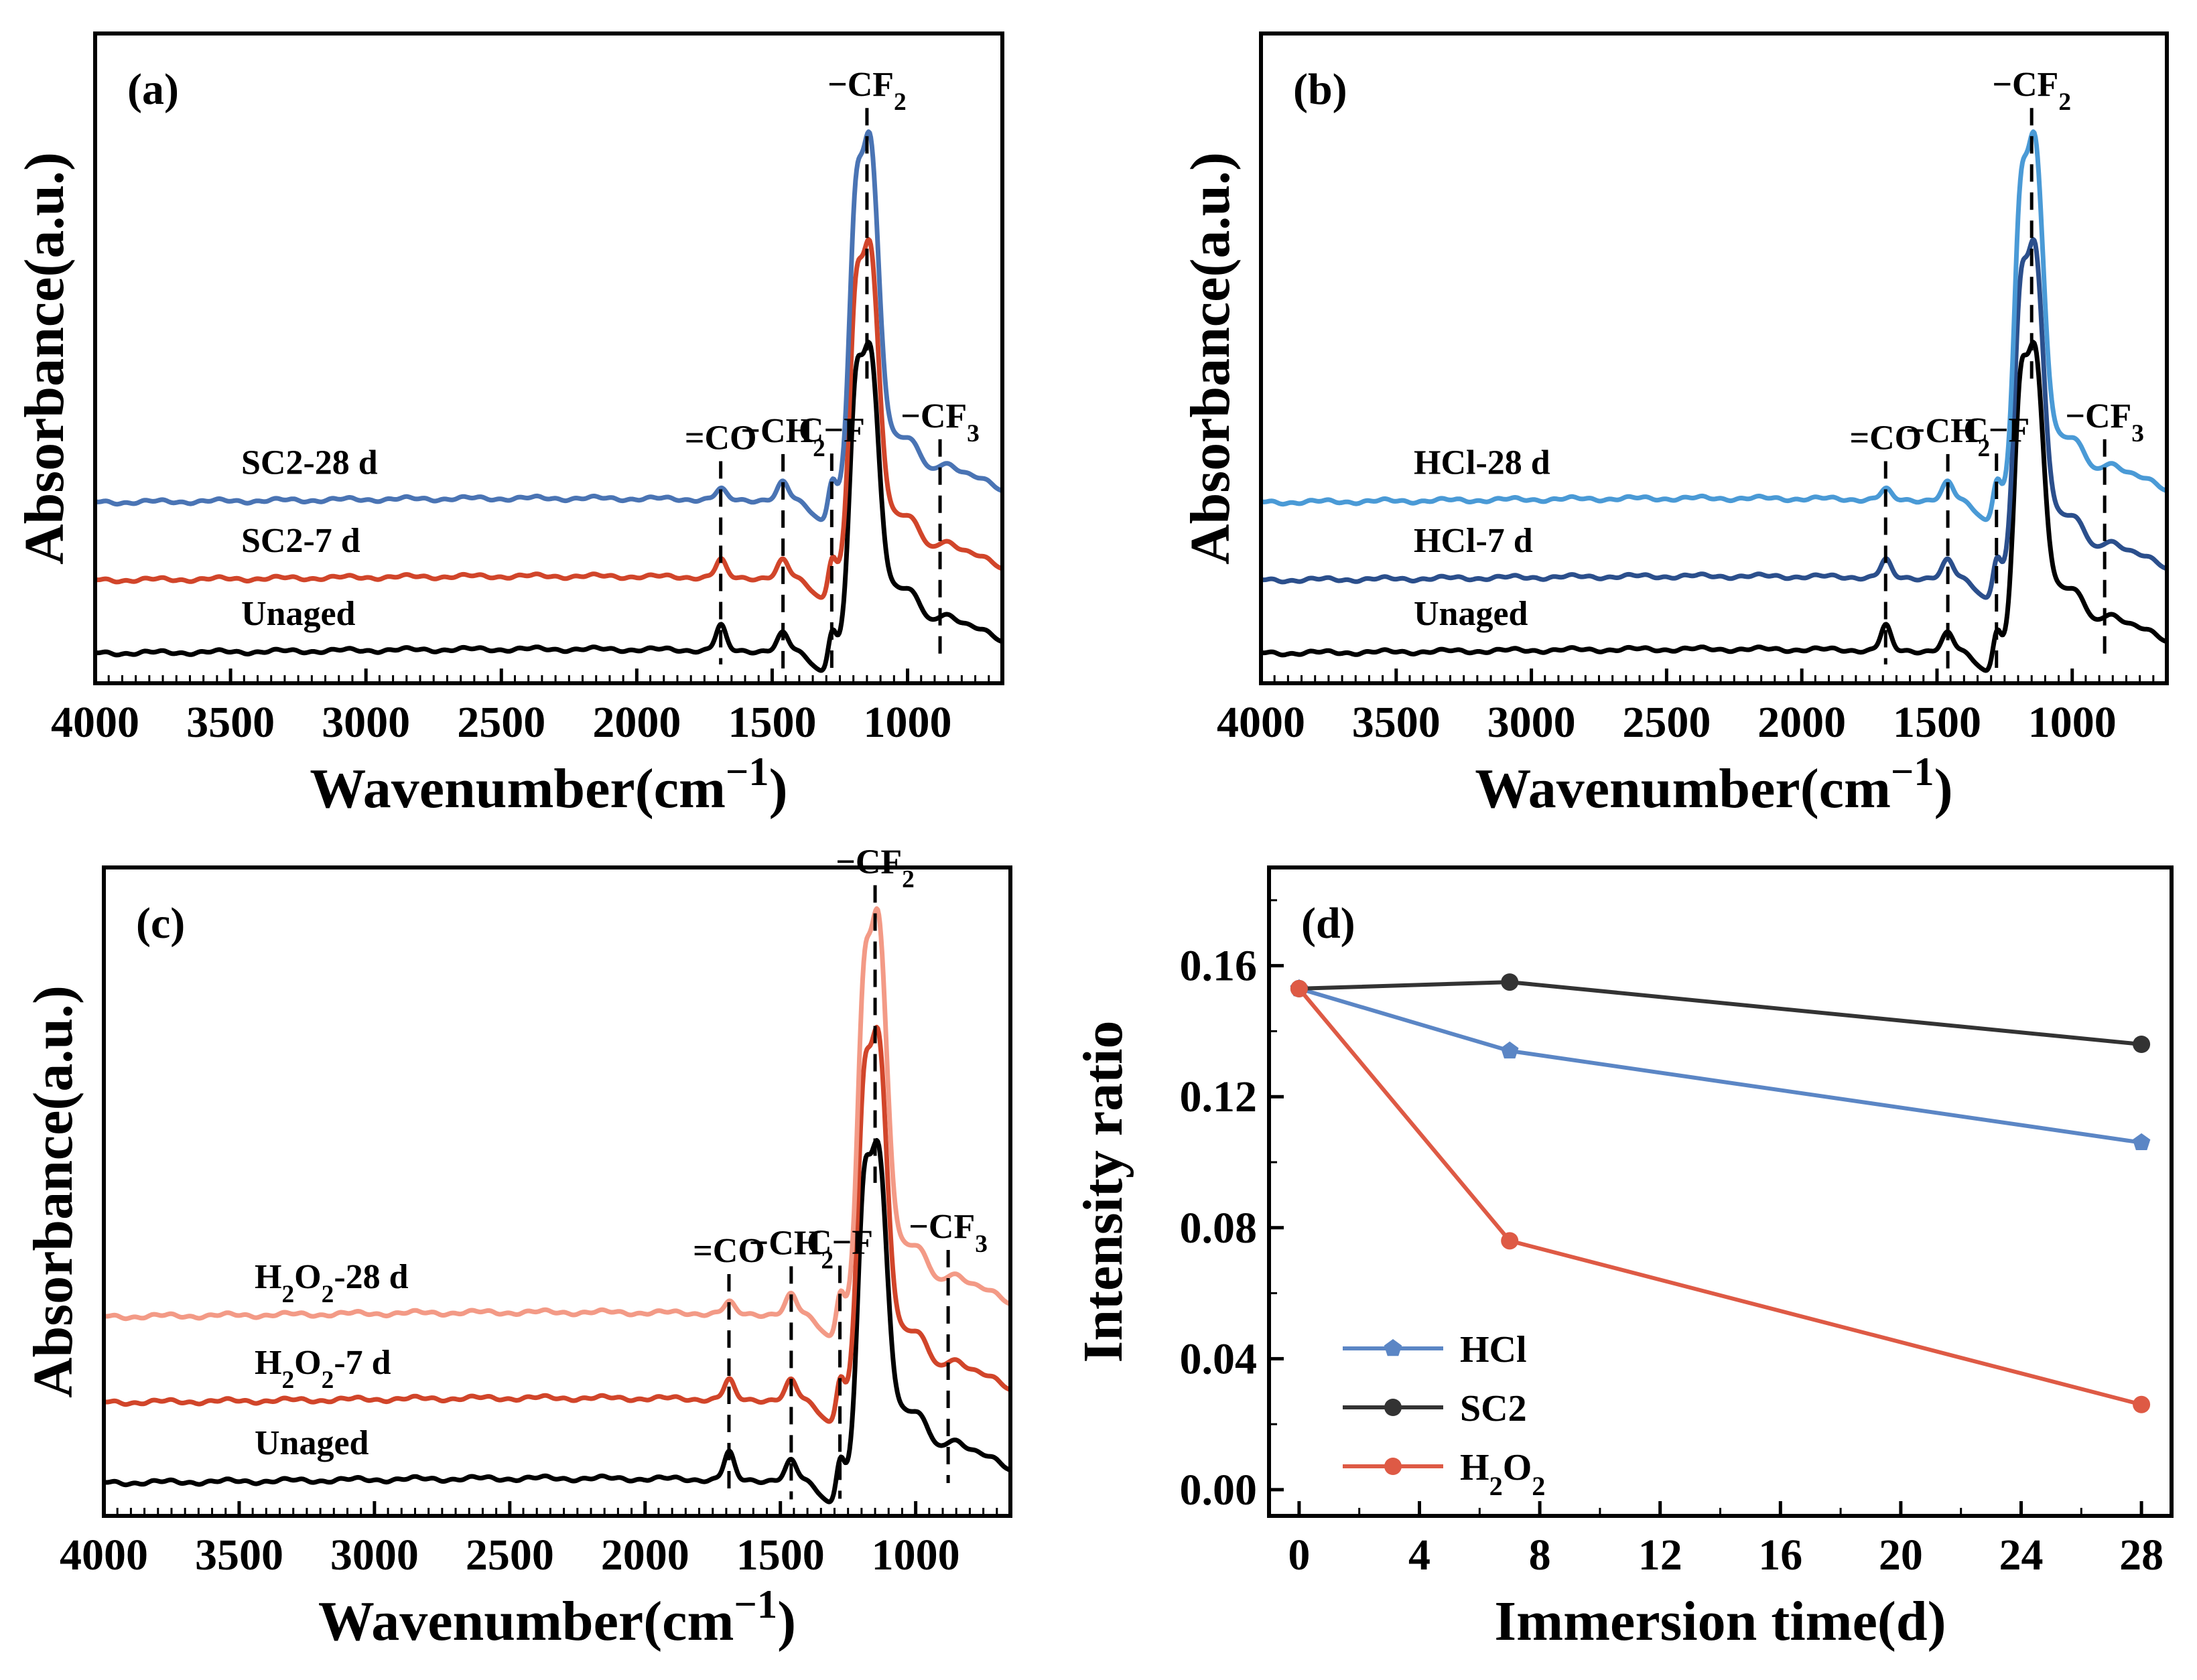  What do you see at coordinates (300, 541) in the screenshot?
I see `series-label-sc2-7-d: SC2-7 d` at bounding box center [300, 541].